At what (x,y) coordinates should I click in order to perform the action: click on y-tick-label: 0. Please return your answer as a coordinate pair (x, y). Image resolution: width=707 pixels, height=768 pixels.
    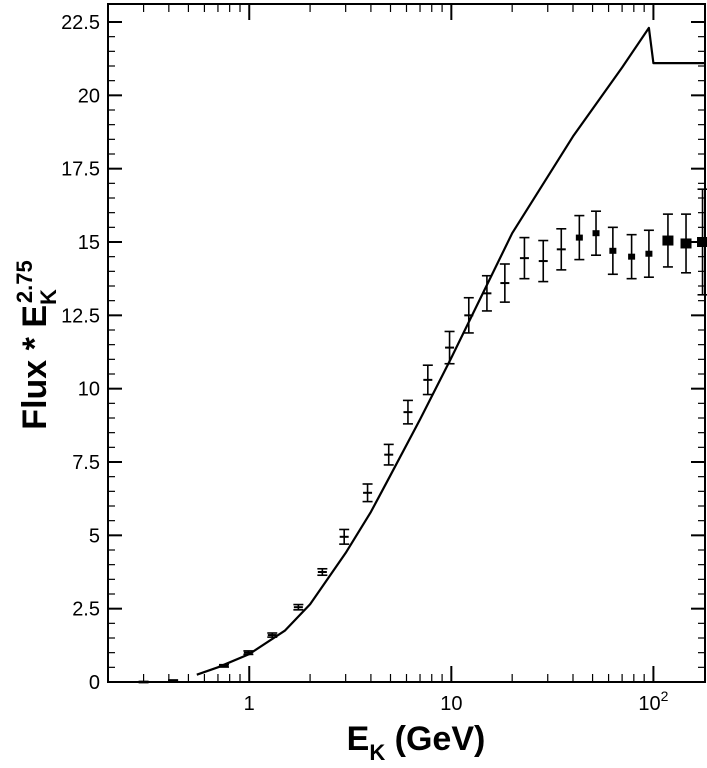
    Looking at the image, I should click on (94, 683).